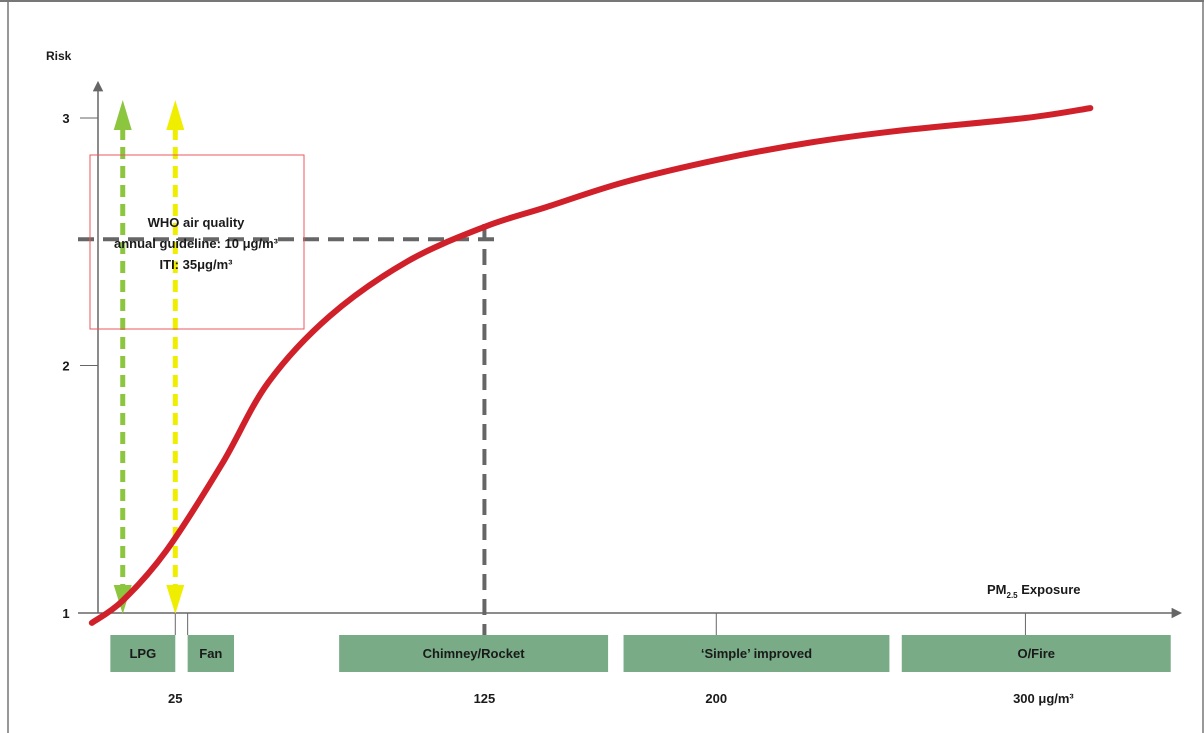 Image resolution: width=1204 pixels, height=733 pixels. Describe the element at coordinates (65, 366) in the screenshot. I see `y-tick-label-1: 2` at that location.